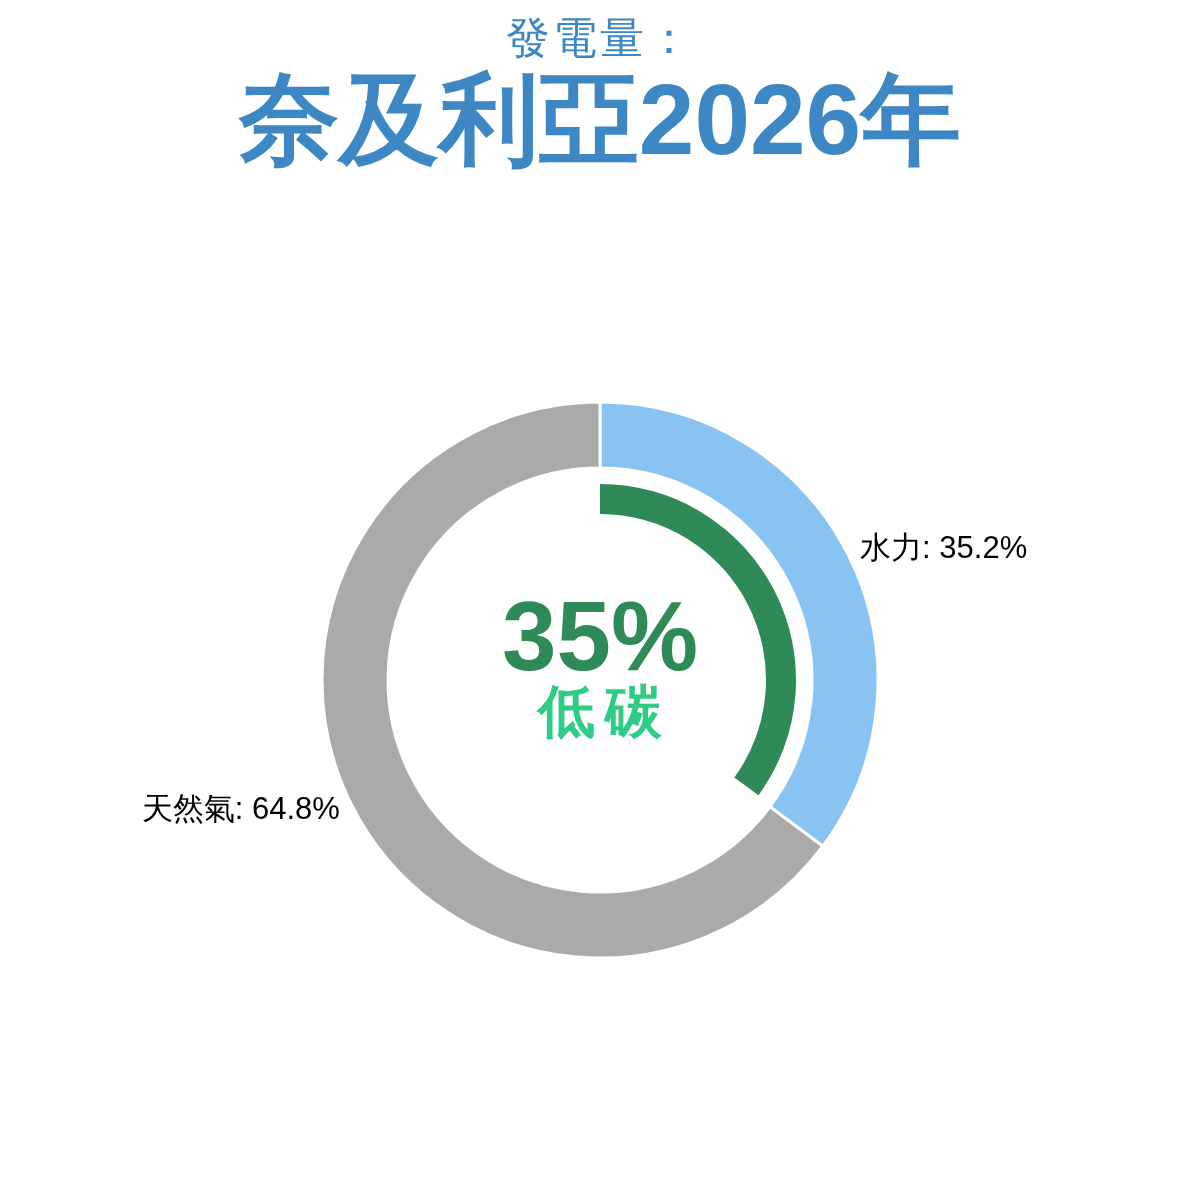 This screenshot has height=1200, width=1200. Describe the element at coordinates (600, 38) in the screenshot. I see `chart-subtitle: 發電量：` at that location.